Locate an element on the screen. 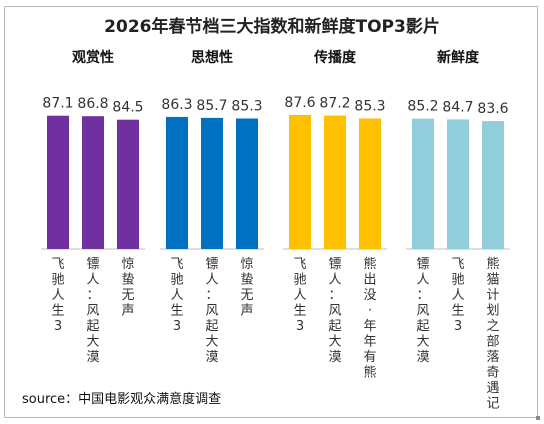  value-label: 86.3 is located at coordinates (176, 105).